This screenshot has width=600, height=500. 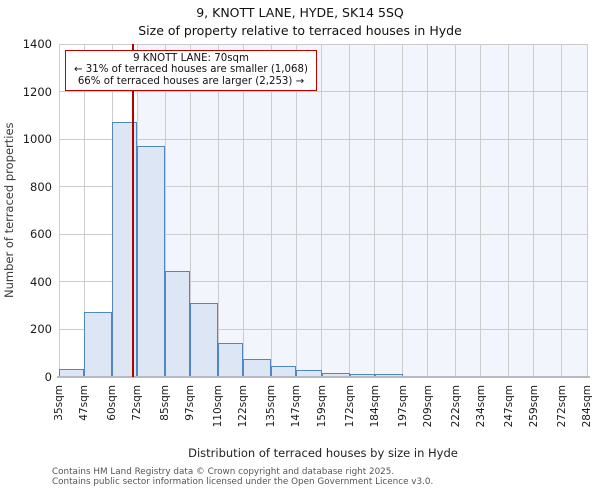 What do you see at coordinates (480, 406) in the screenshot?
I see `x-tick-label: 234sqm` at bounding box center [480, 406].